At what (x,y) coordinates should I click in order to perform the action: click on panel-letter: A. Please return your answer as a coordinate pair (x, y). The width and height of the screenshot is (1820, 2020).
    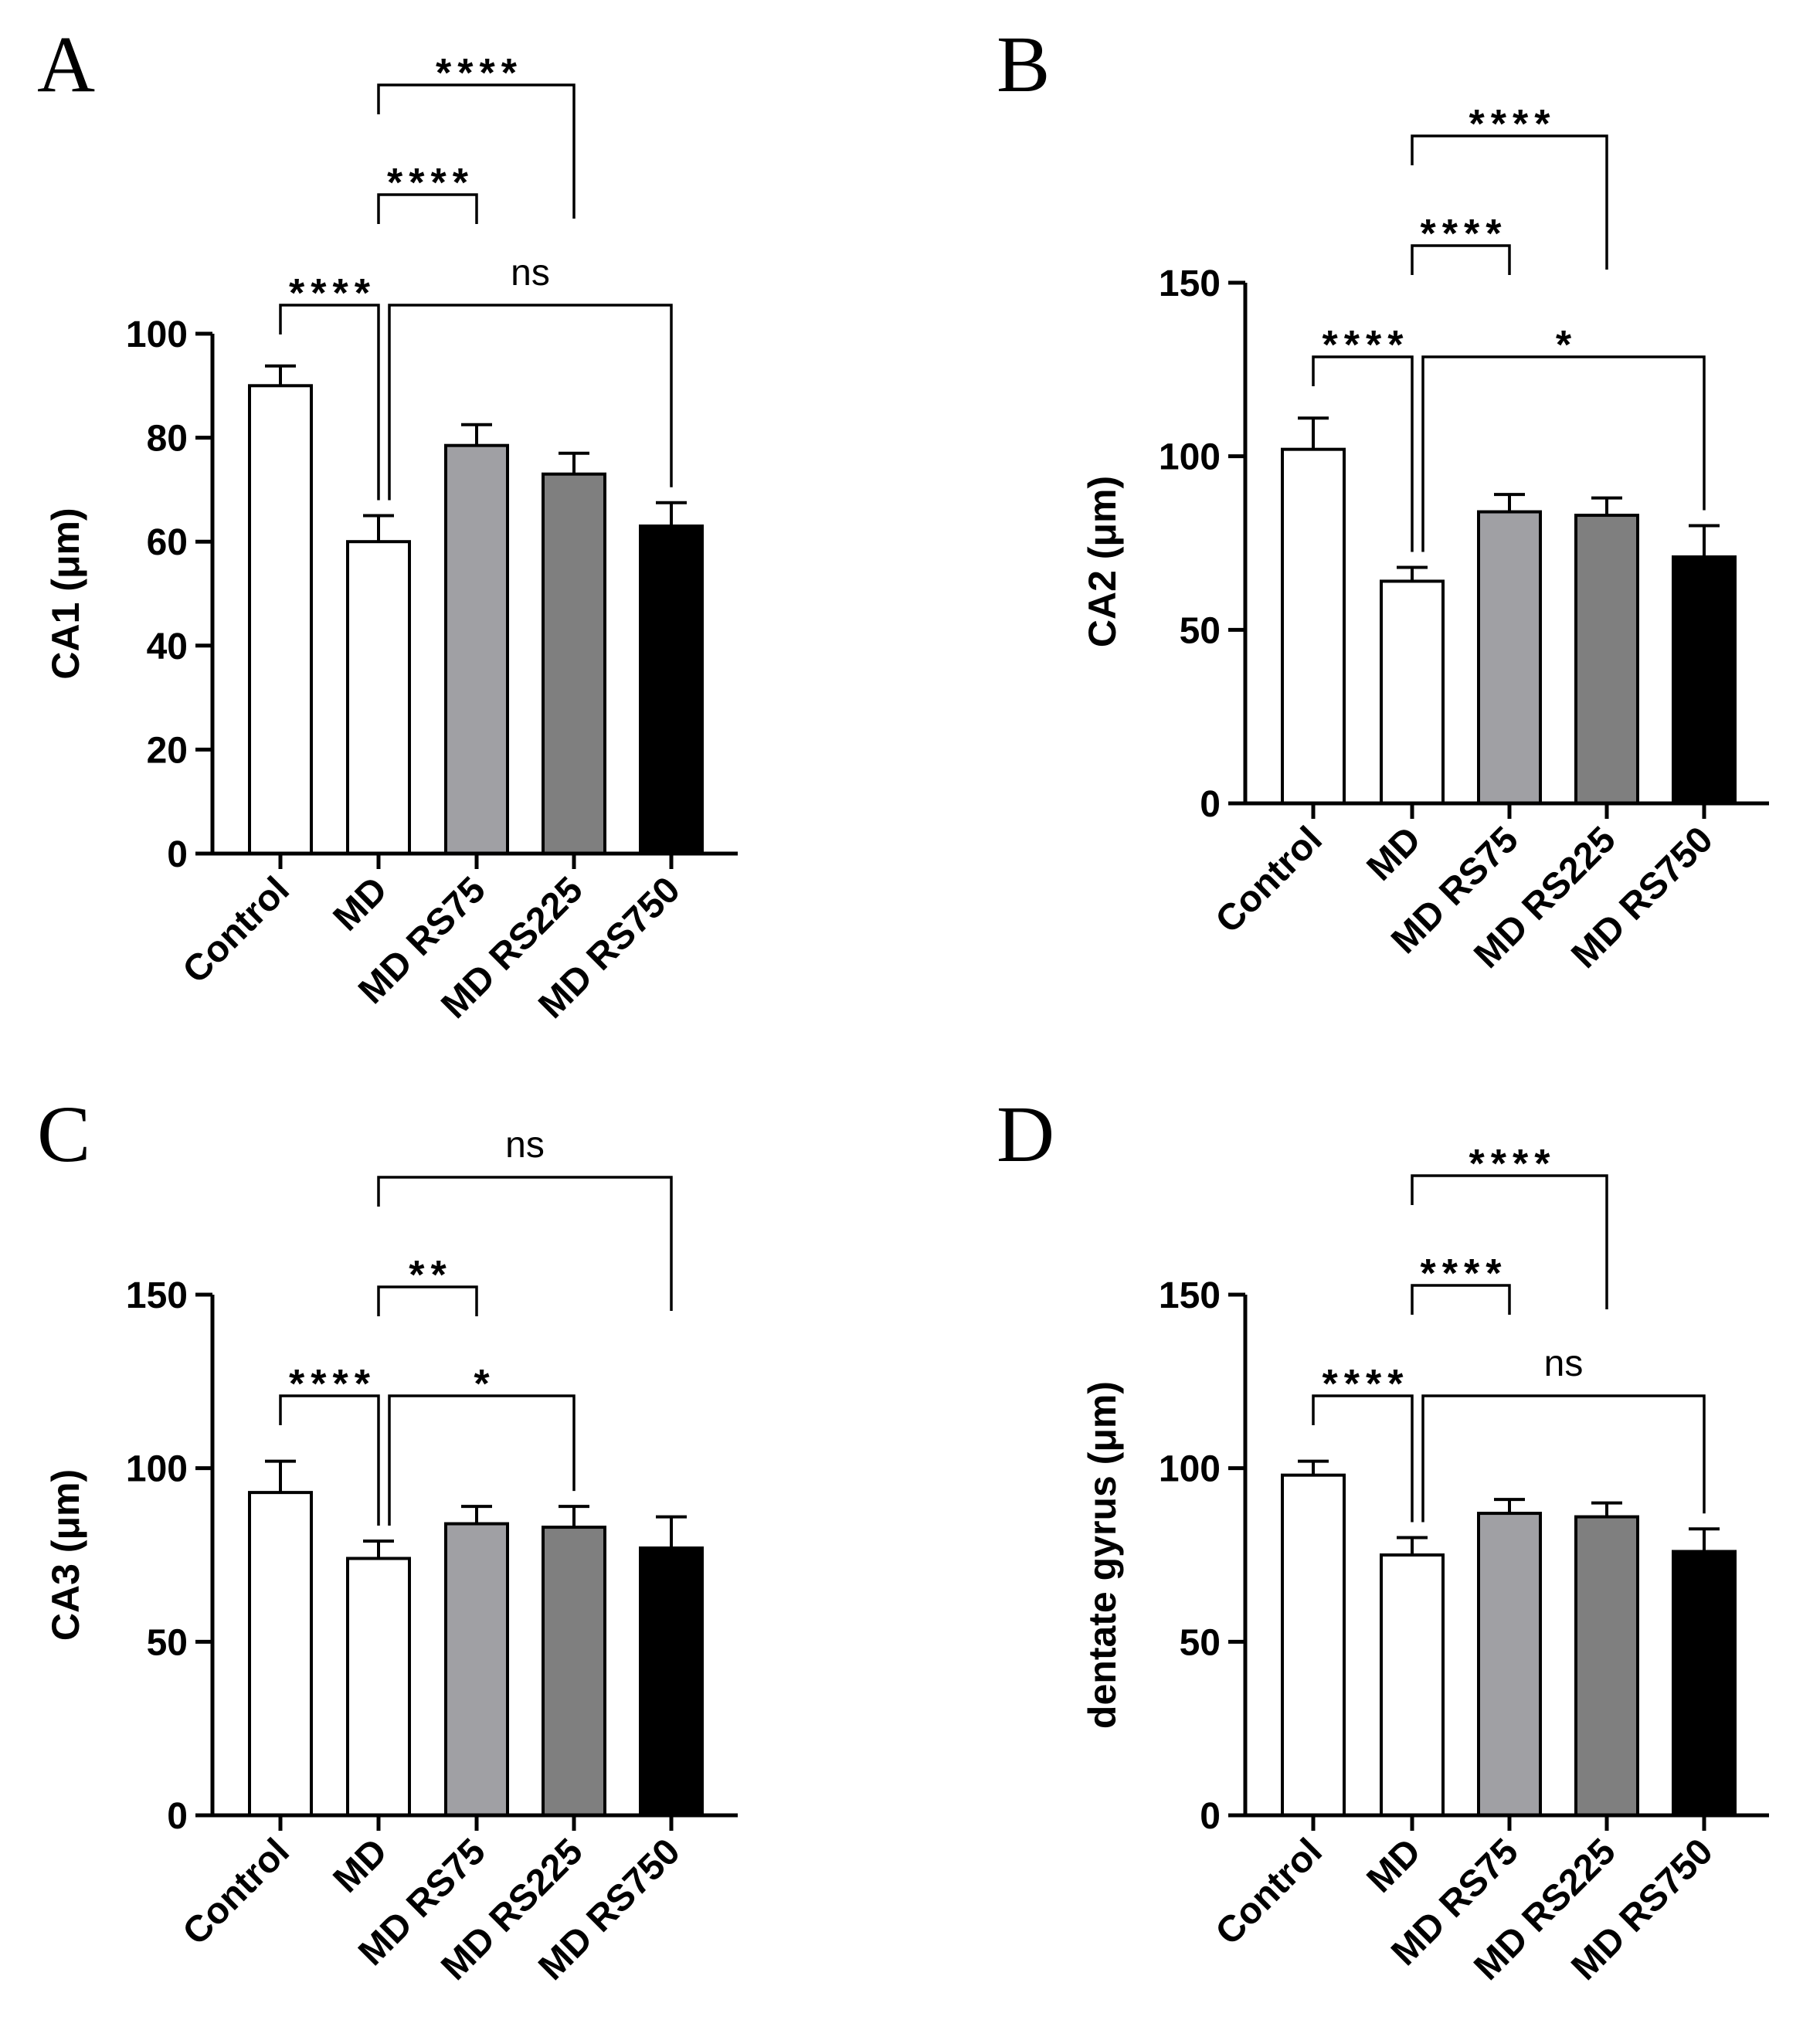
    Looking at the image, I should click on (66, 64).